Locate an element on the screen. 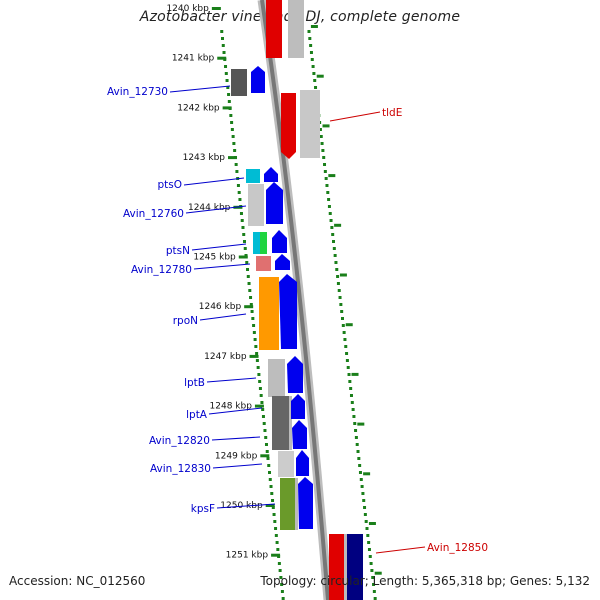  accession-text: Accession: NC_012560 is located at coordinates (77, 581).